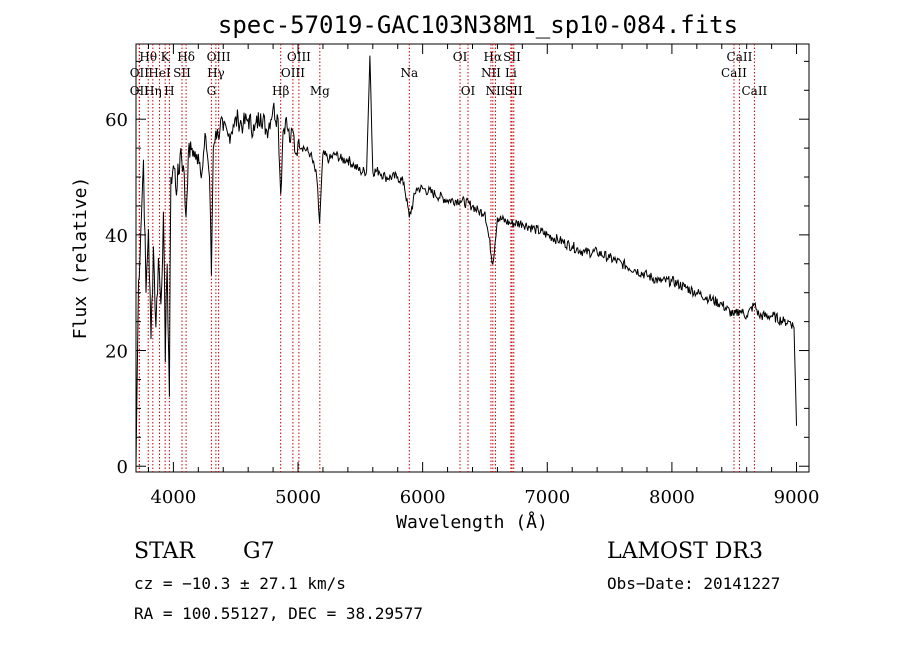 This screenshot has width=900, height=649. Describe the element at coordinates (116, 120) in the screenshot. I see `y-tick-label: 60` at that location.